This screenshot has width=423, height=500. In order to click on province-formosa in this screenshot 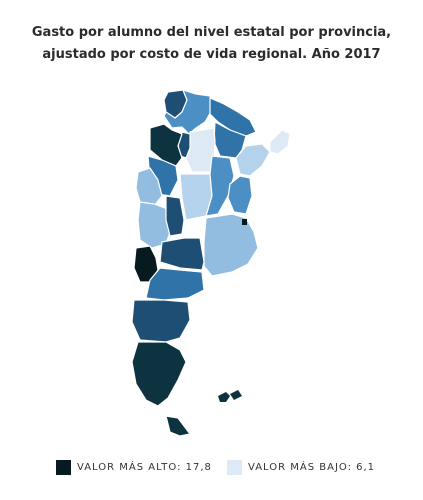, I will do `click(233, 117)`.